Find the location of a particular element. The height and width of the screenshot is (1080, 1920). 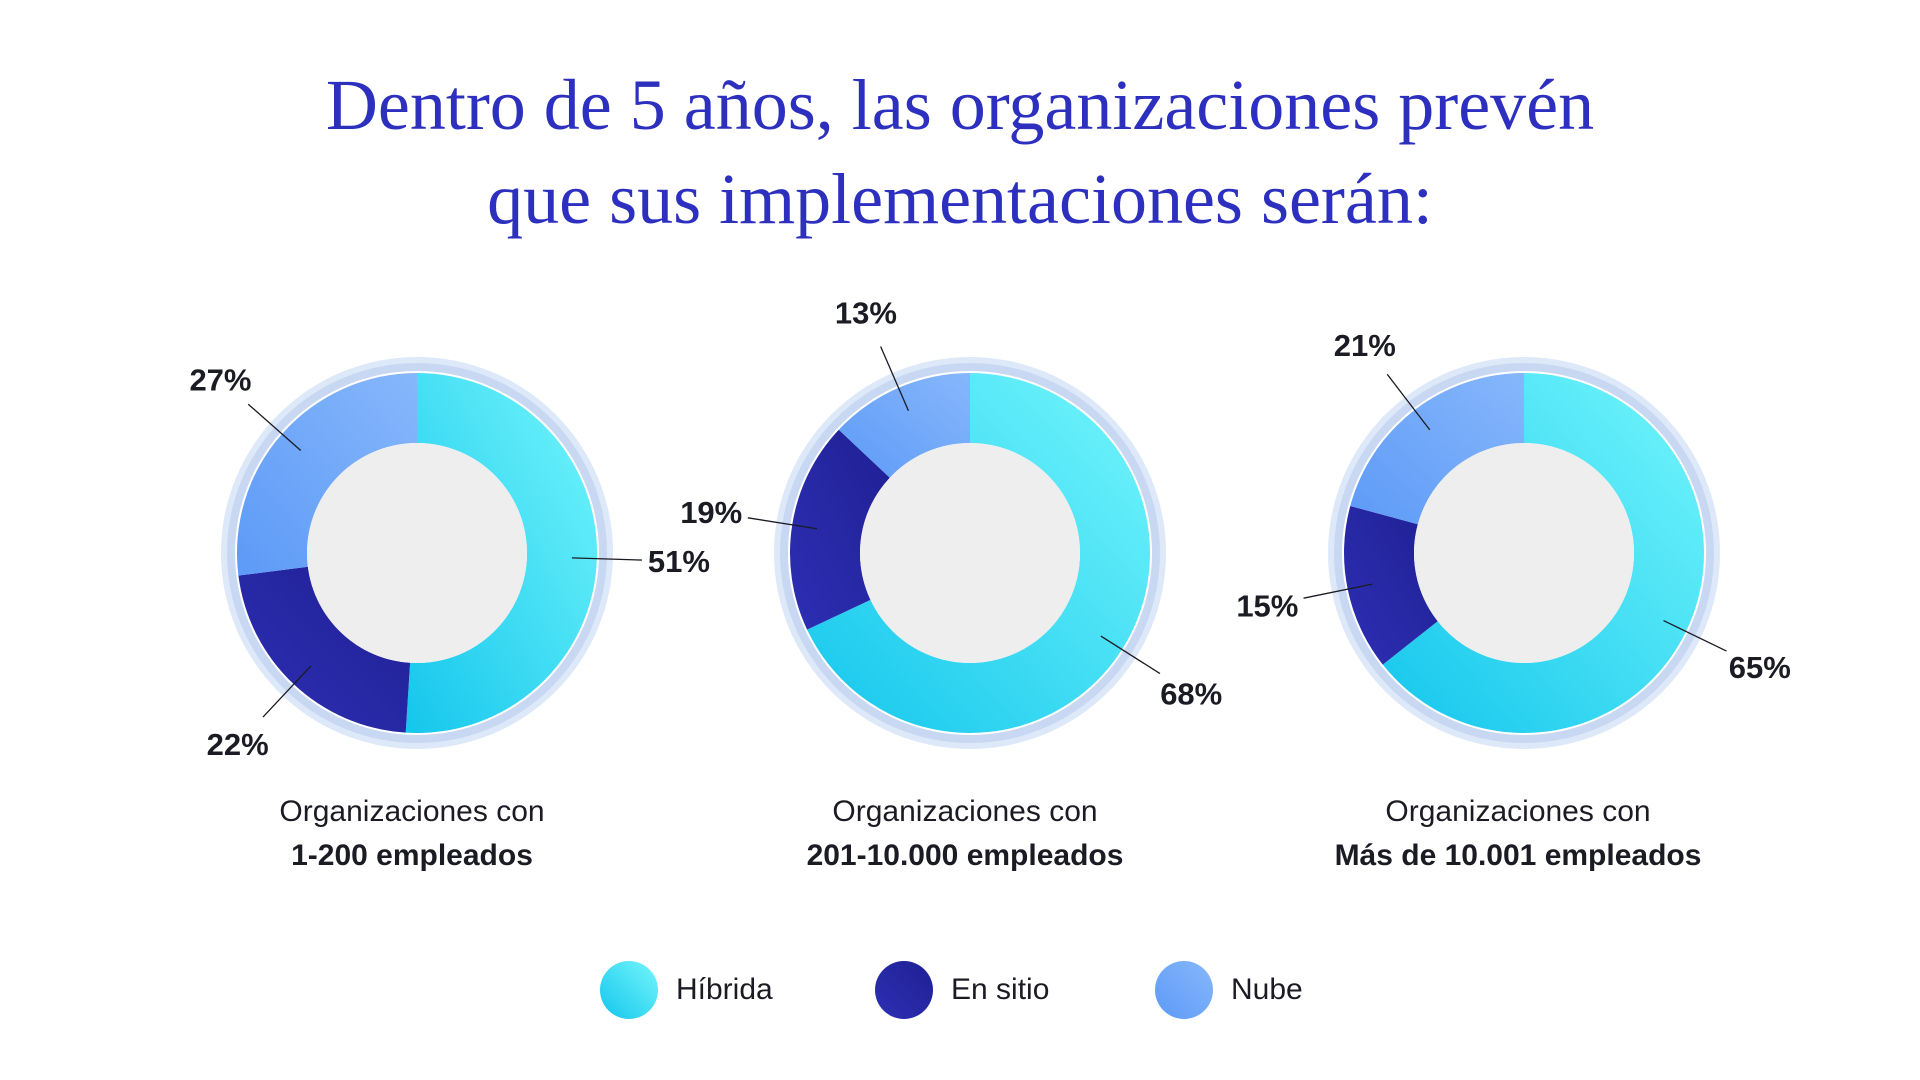

legend-swatch-hibrida is located at coordinates (629, 990).